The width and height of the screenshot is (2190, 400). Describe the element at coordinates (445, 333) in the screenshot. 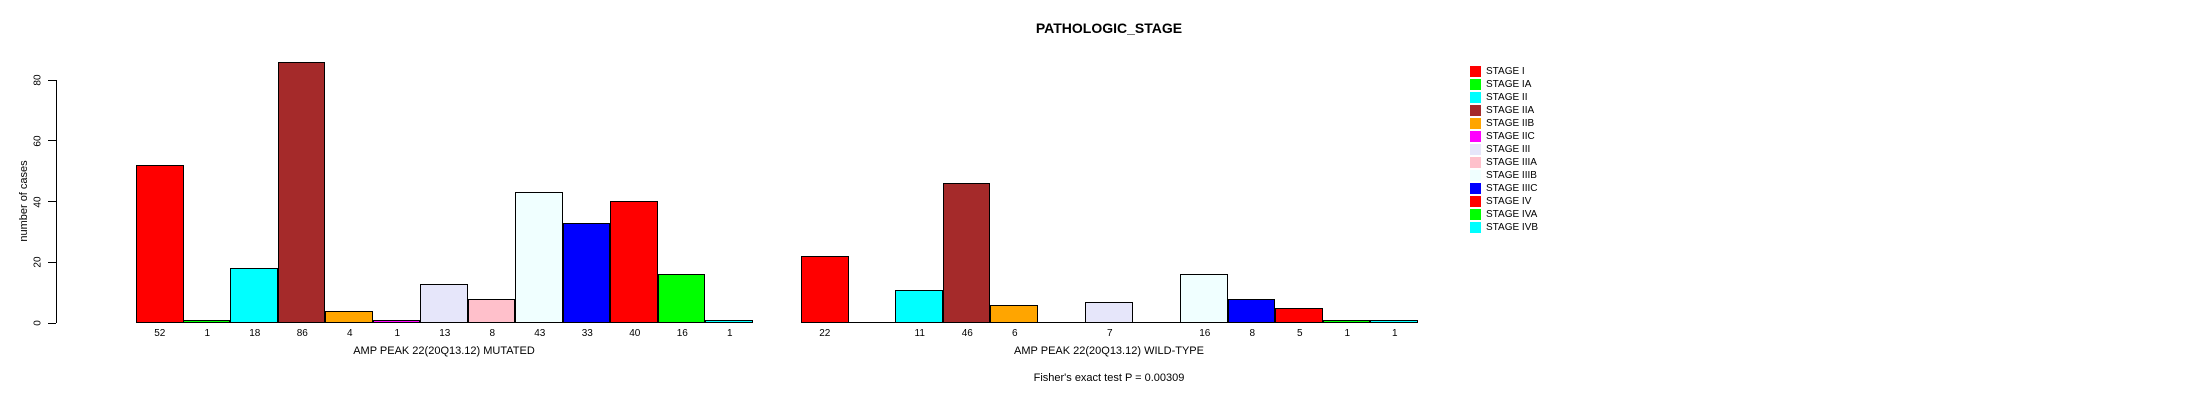

I see `panel-mutated-value-labels: 52 1 18 86 4 1 13 8 43 33 40 16 1` at that location.